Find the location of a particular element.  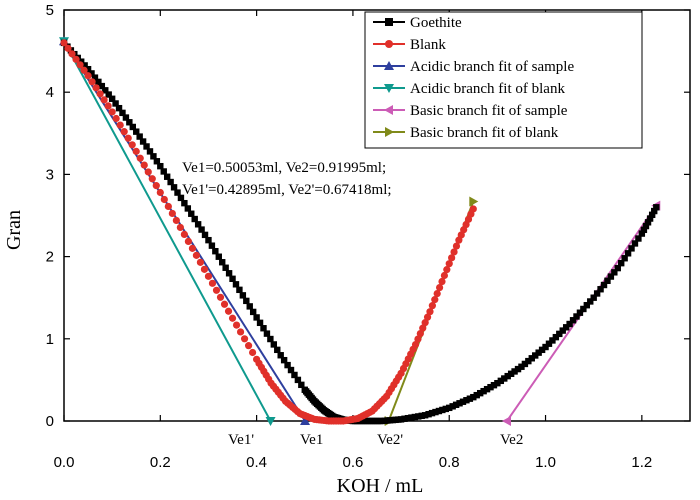

x-tick-label: 1.2 is located at coordinates (641, 462).